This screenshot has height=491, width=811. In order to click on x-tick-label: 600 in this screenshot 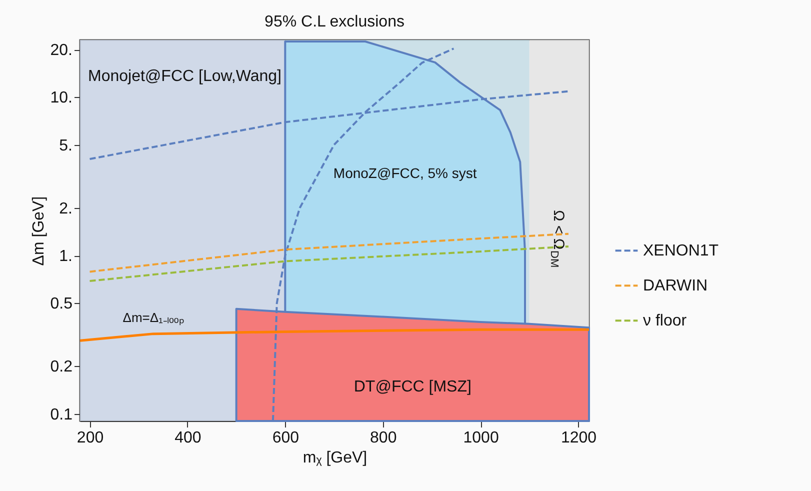, I will do `click(286, 438)`.